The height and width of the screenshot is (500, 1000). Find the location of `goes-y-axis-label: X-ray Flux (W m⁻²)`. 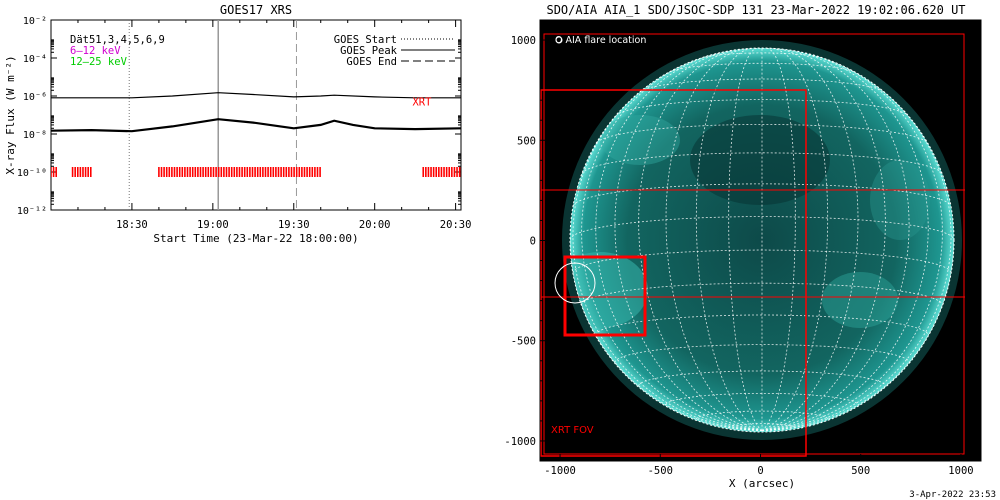

goes-y-axis-label: X-ray Flux (W m⁻²) is located at coordinates (10, 114).